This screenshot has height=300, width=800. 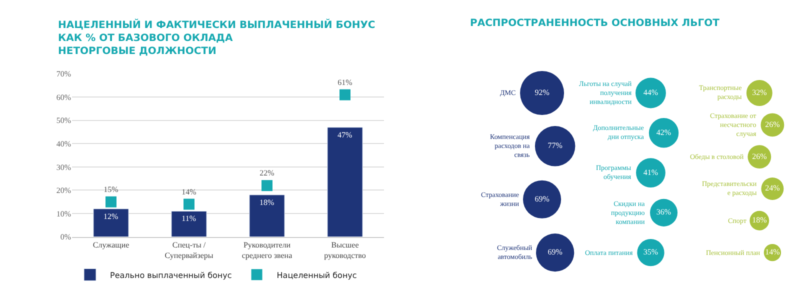 I want to click on x-tick-label: Служащие, so click(x=111, y=245).